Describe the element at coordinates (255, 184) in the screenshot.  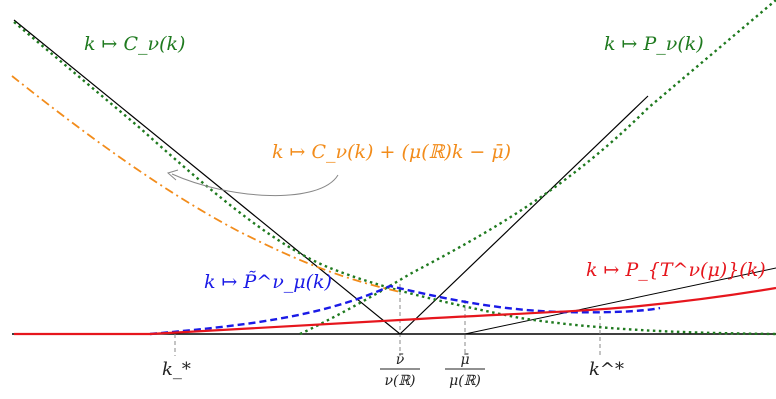
I see `annotation-arrow` at that location.